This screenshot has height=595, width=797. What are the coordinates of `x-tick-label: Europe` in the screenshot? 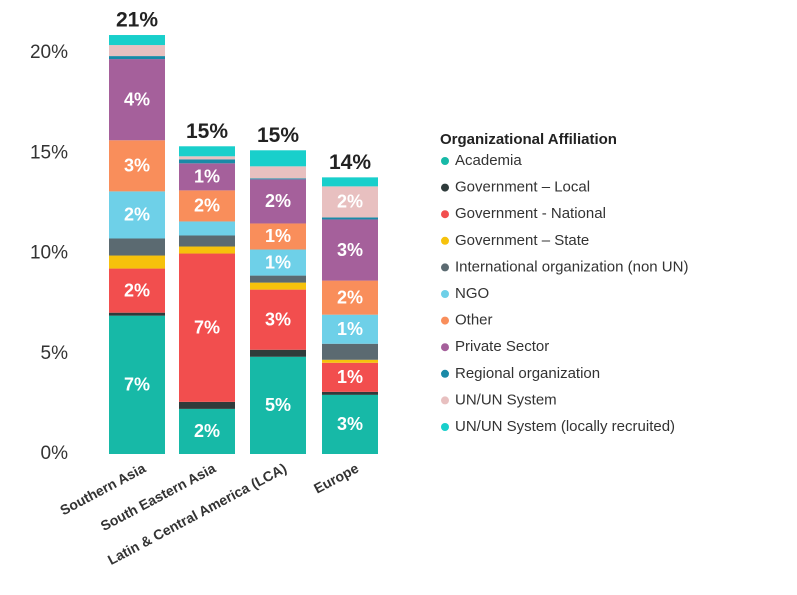 It's located at (336, 478).